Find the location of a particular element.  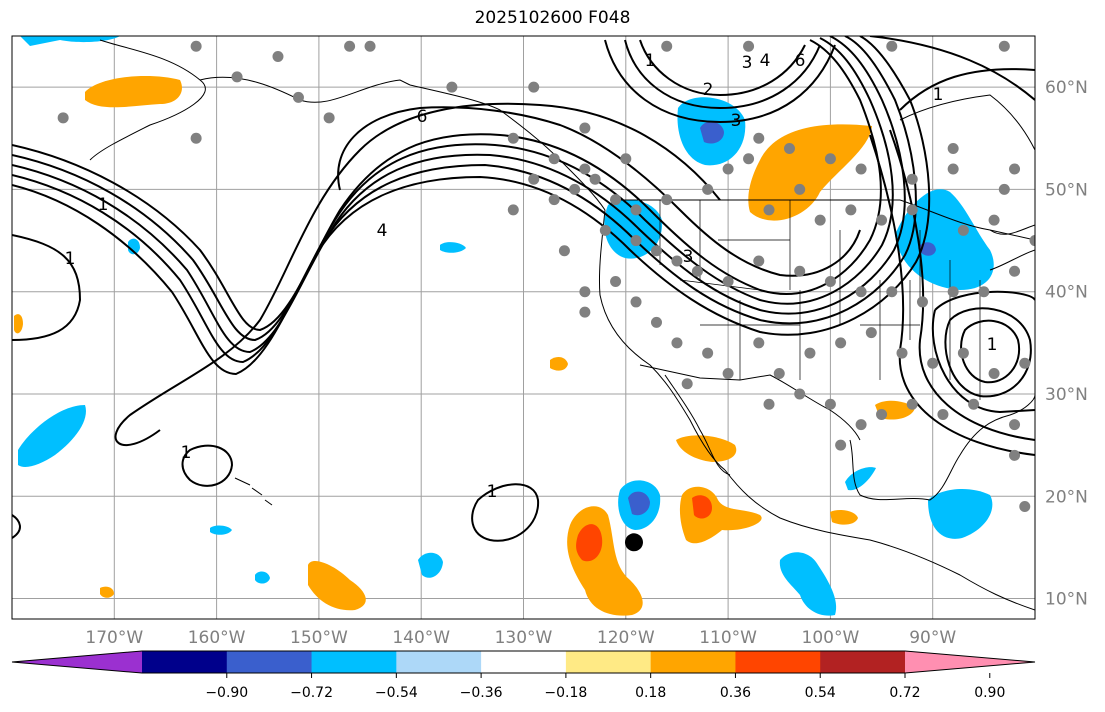

contour-label: 2 is located at coordinates (708, 90).